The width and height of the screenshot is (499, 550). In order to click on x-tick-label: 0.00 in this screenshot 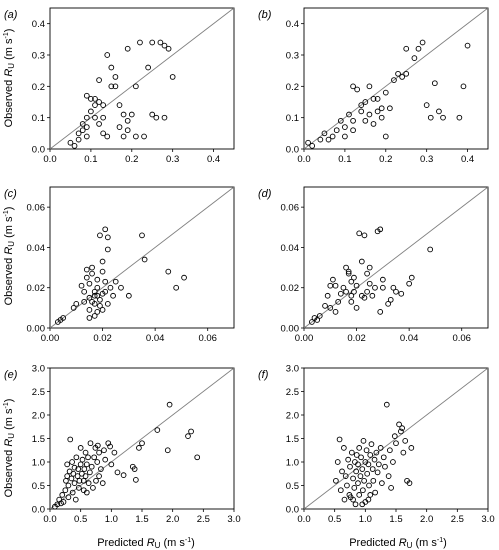, I will do `click(304, 338)`.